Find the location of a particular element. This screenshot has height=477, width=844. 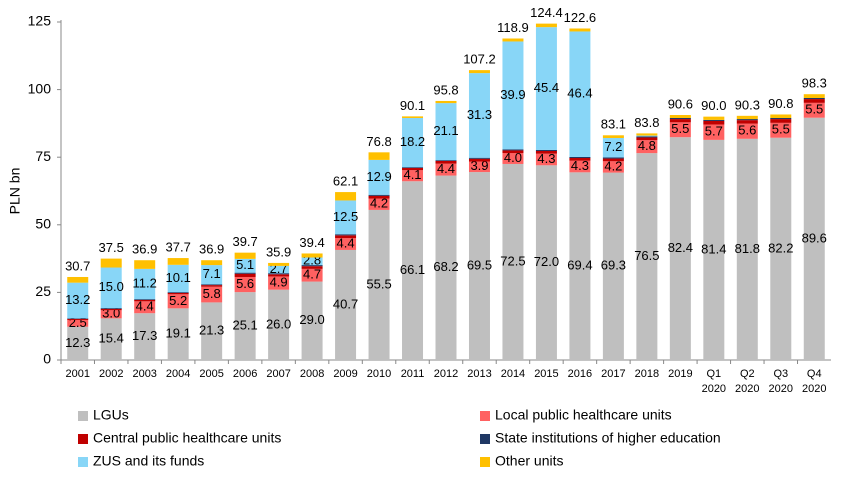

x-tick-label: 2012 is located at coordinates (446, 374).